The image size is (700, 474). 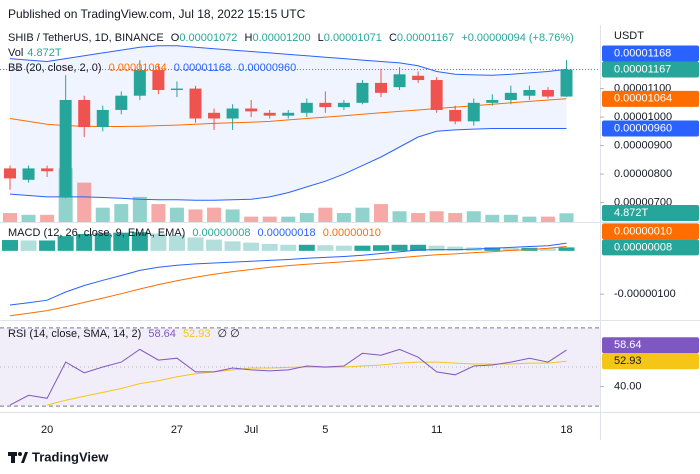 I want to click on legend-key: RSI (14, close, SMA, 14, 2), so click(x=75, y=334).